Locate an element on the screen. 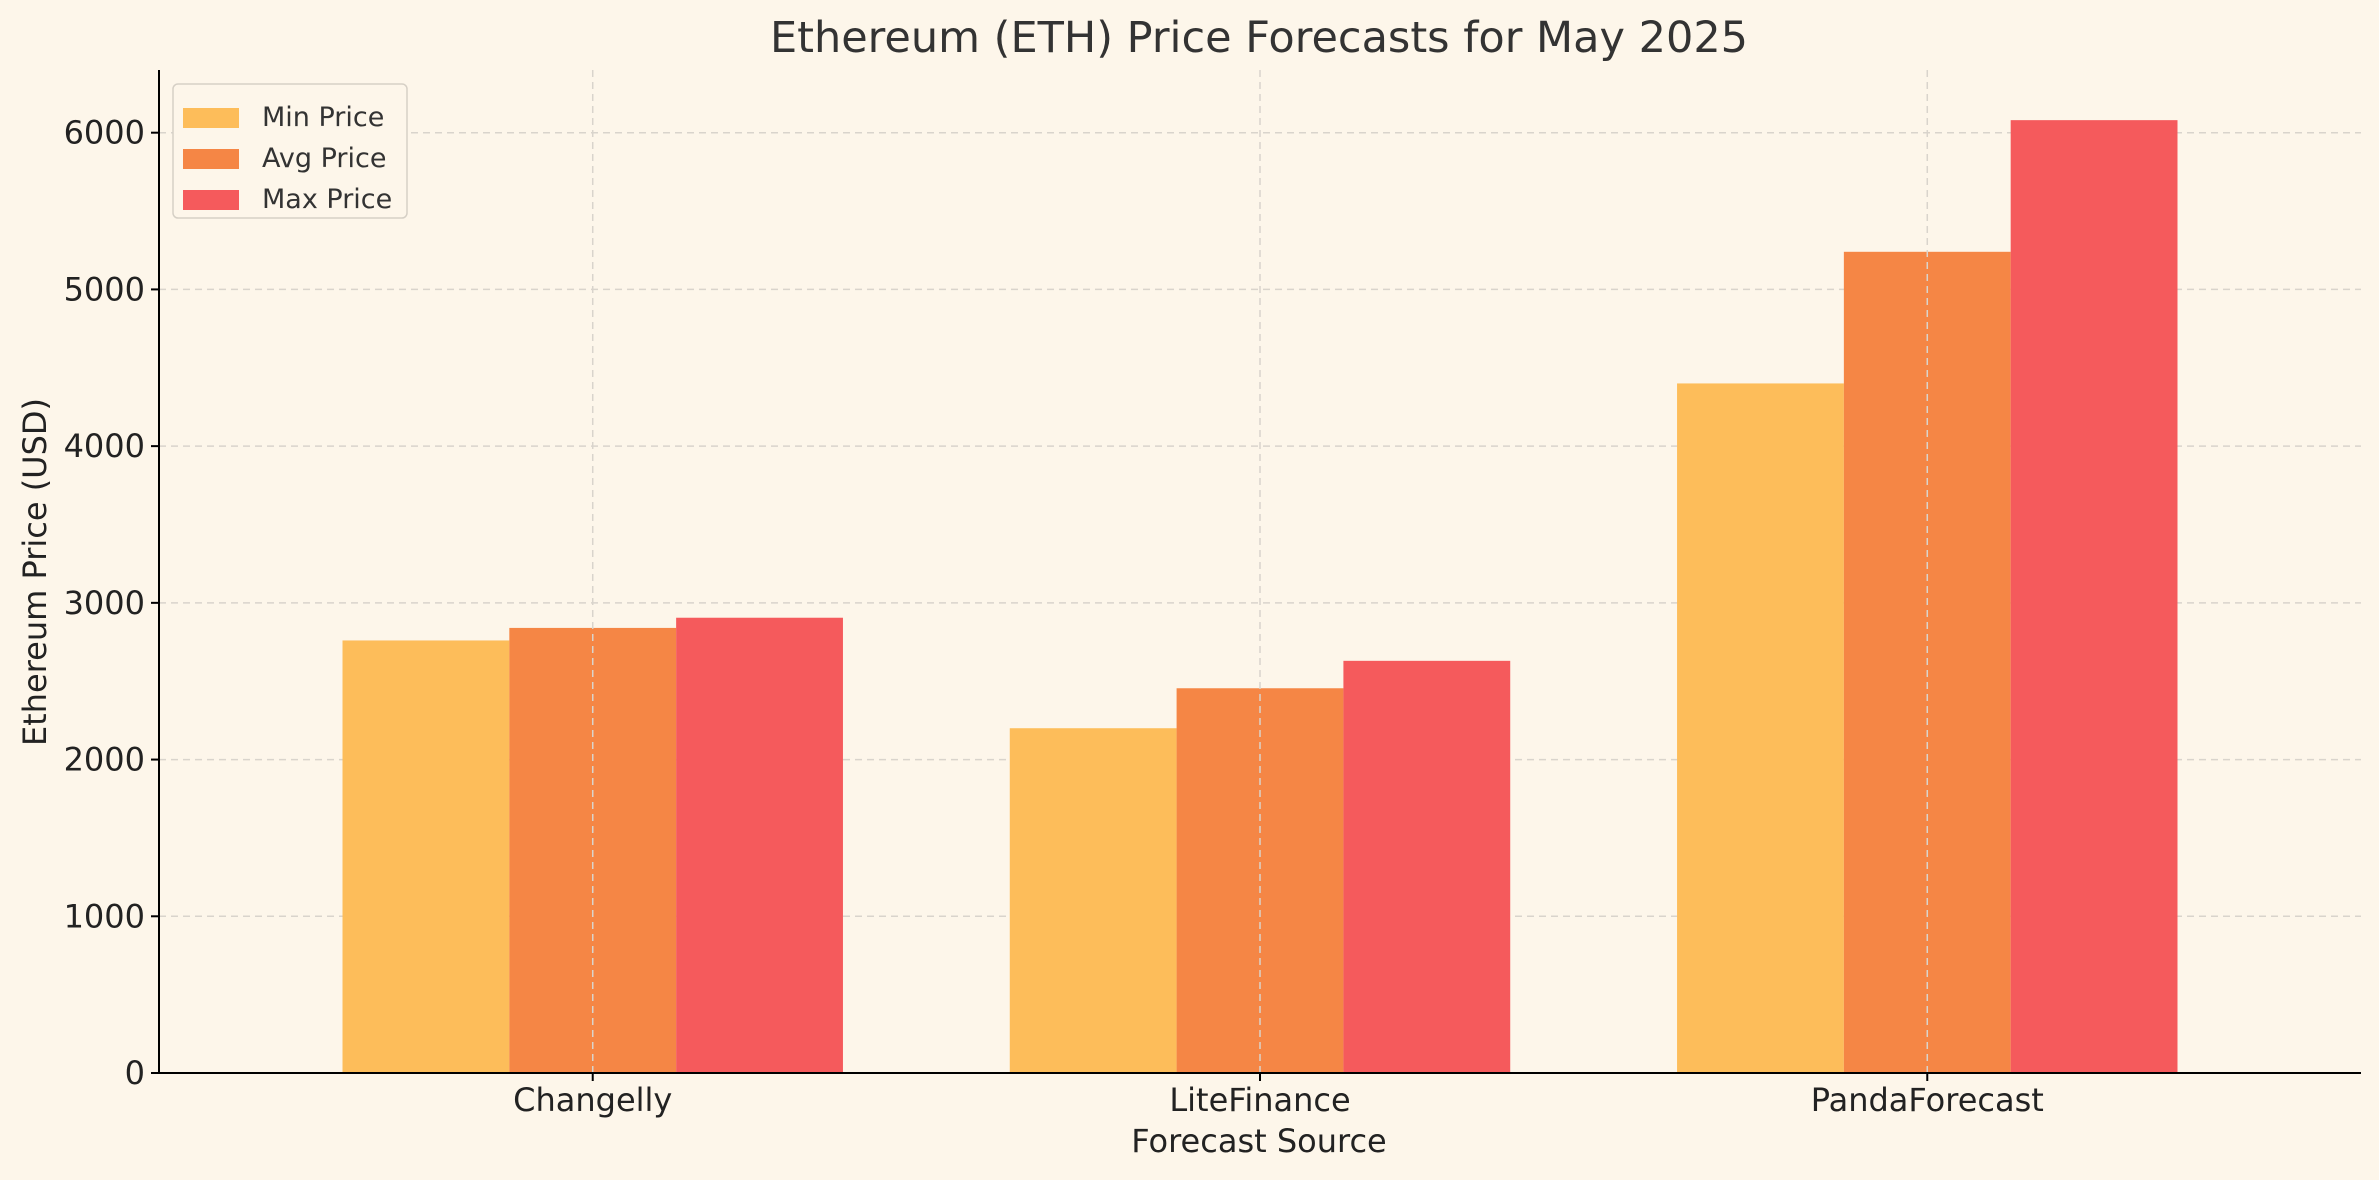 The width and height of the screenshot is (2379, 1180). bar-max-price-changelly is located at coordinates (759, 845).